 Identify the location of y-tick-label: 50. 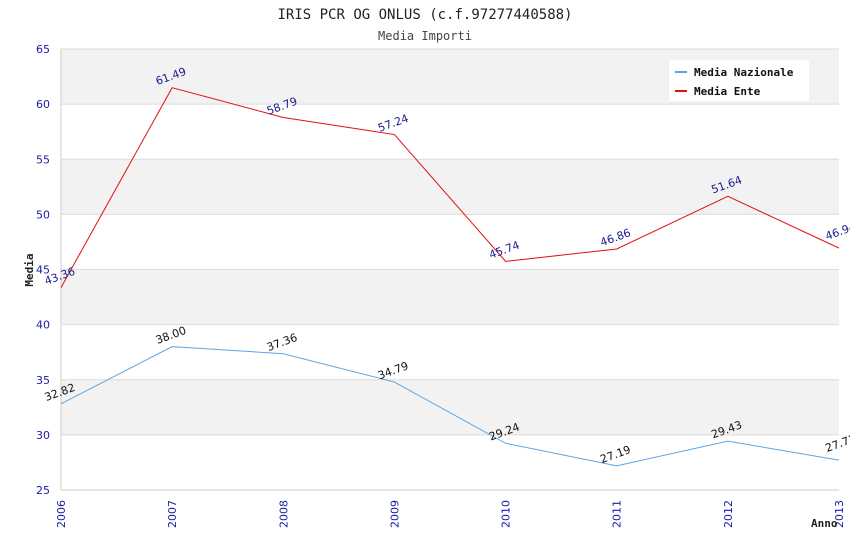
(43, 214).